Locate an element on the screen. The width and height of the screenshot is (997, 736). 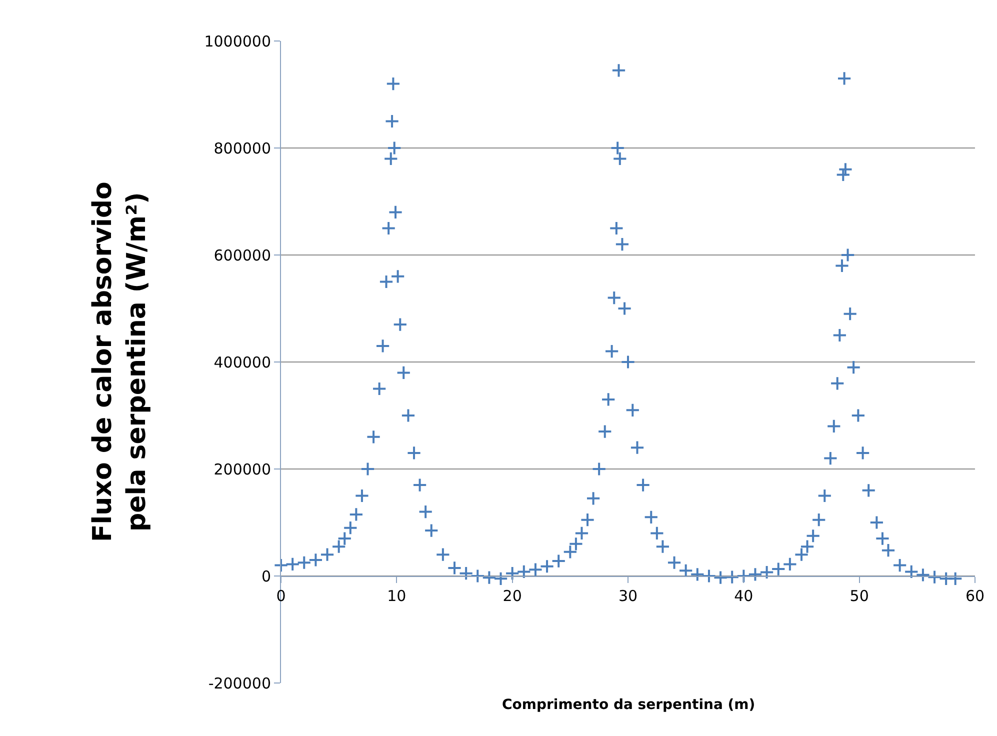
x-tick-label: 30 is located at coordinates (628, 596).